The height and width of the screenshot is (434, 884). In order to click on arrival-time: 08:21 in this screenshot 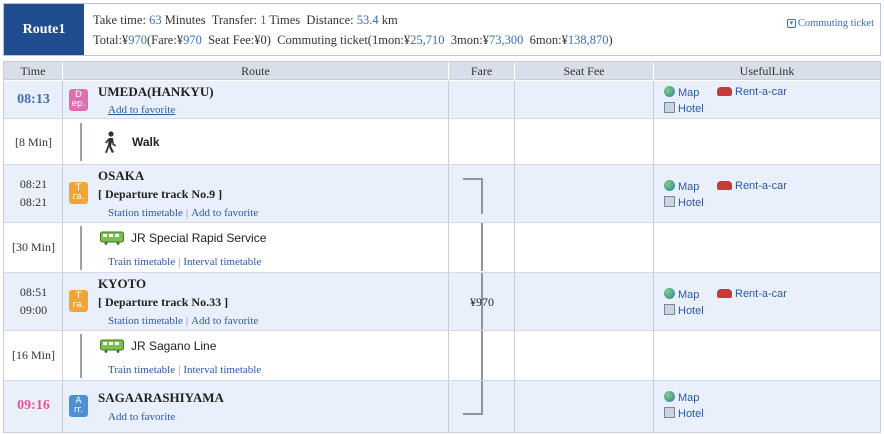, I will do `click(33, 184)`.